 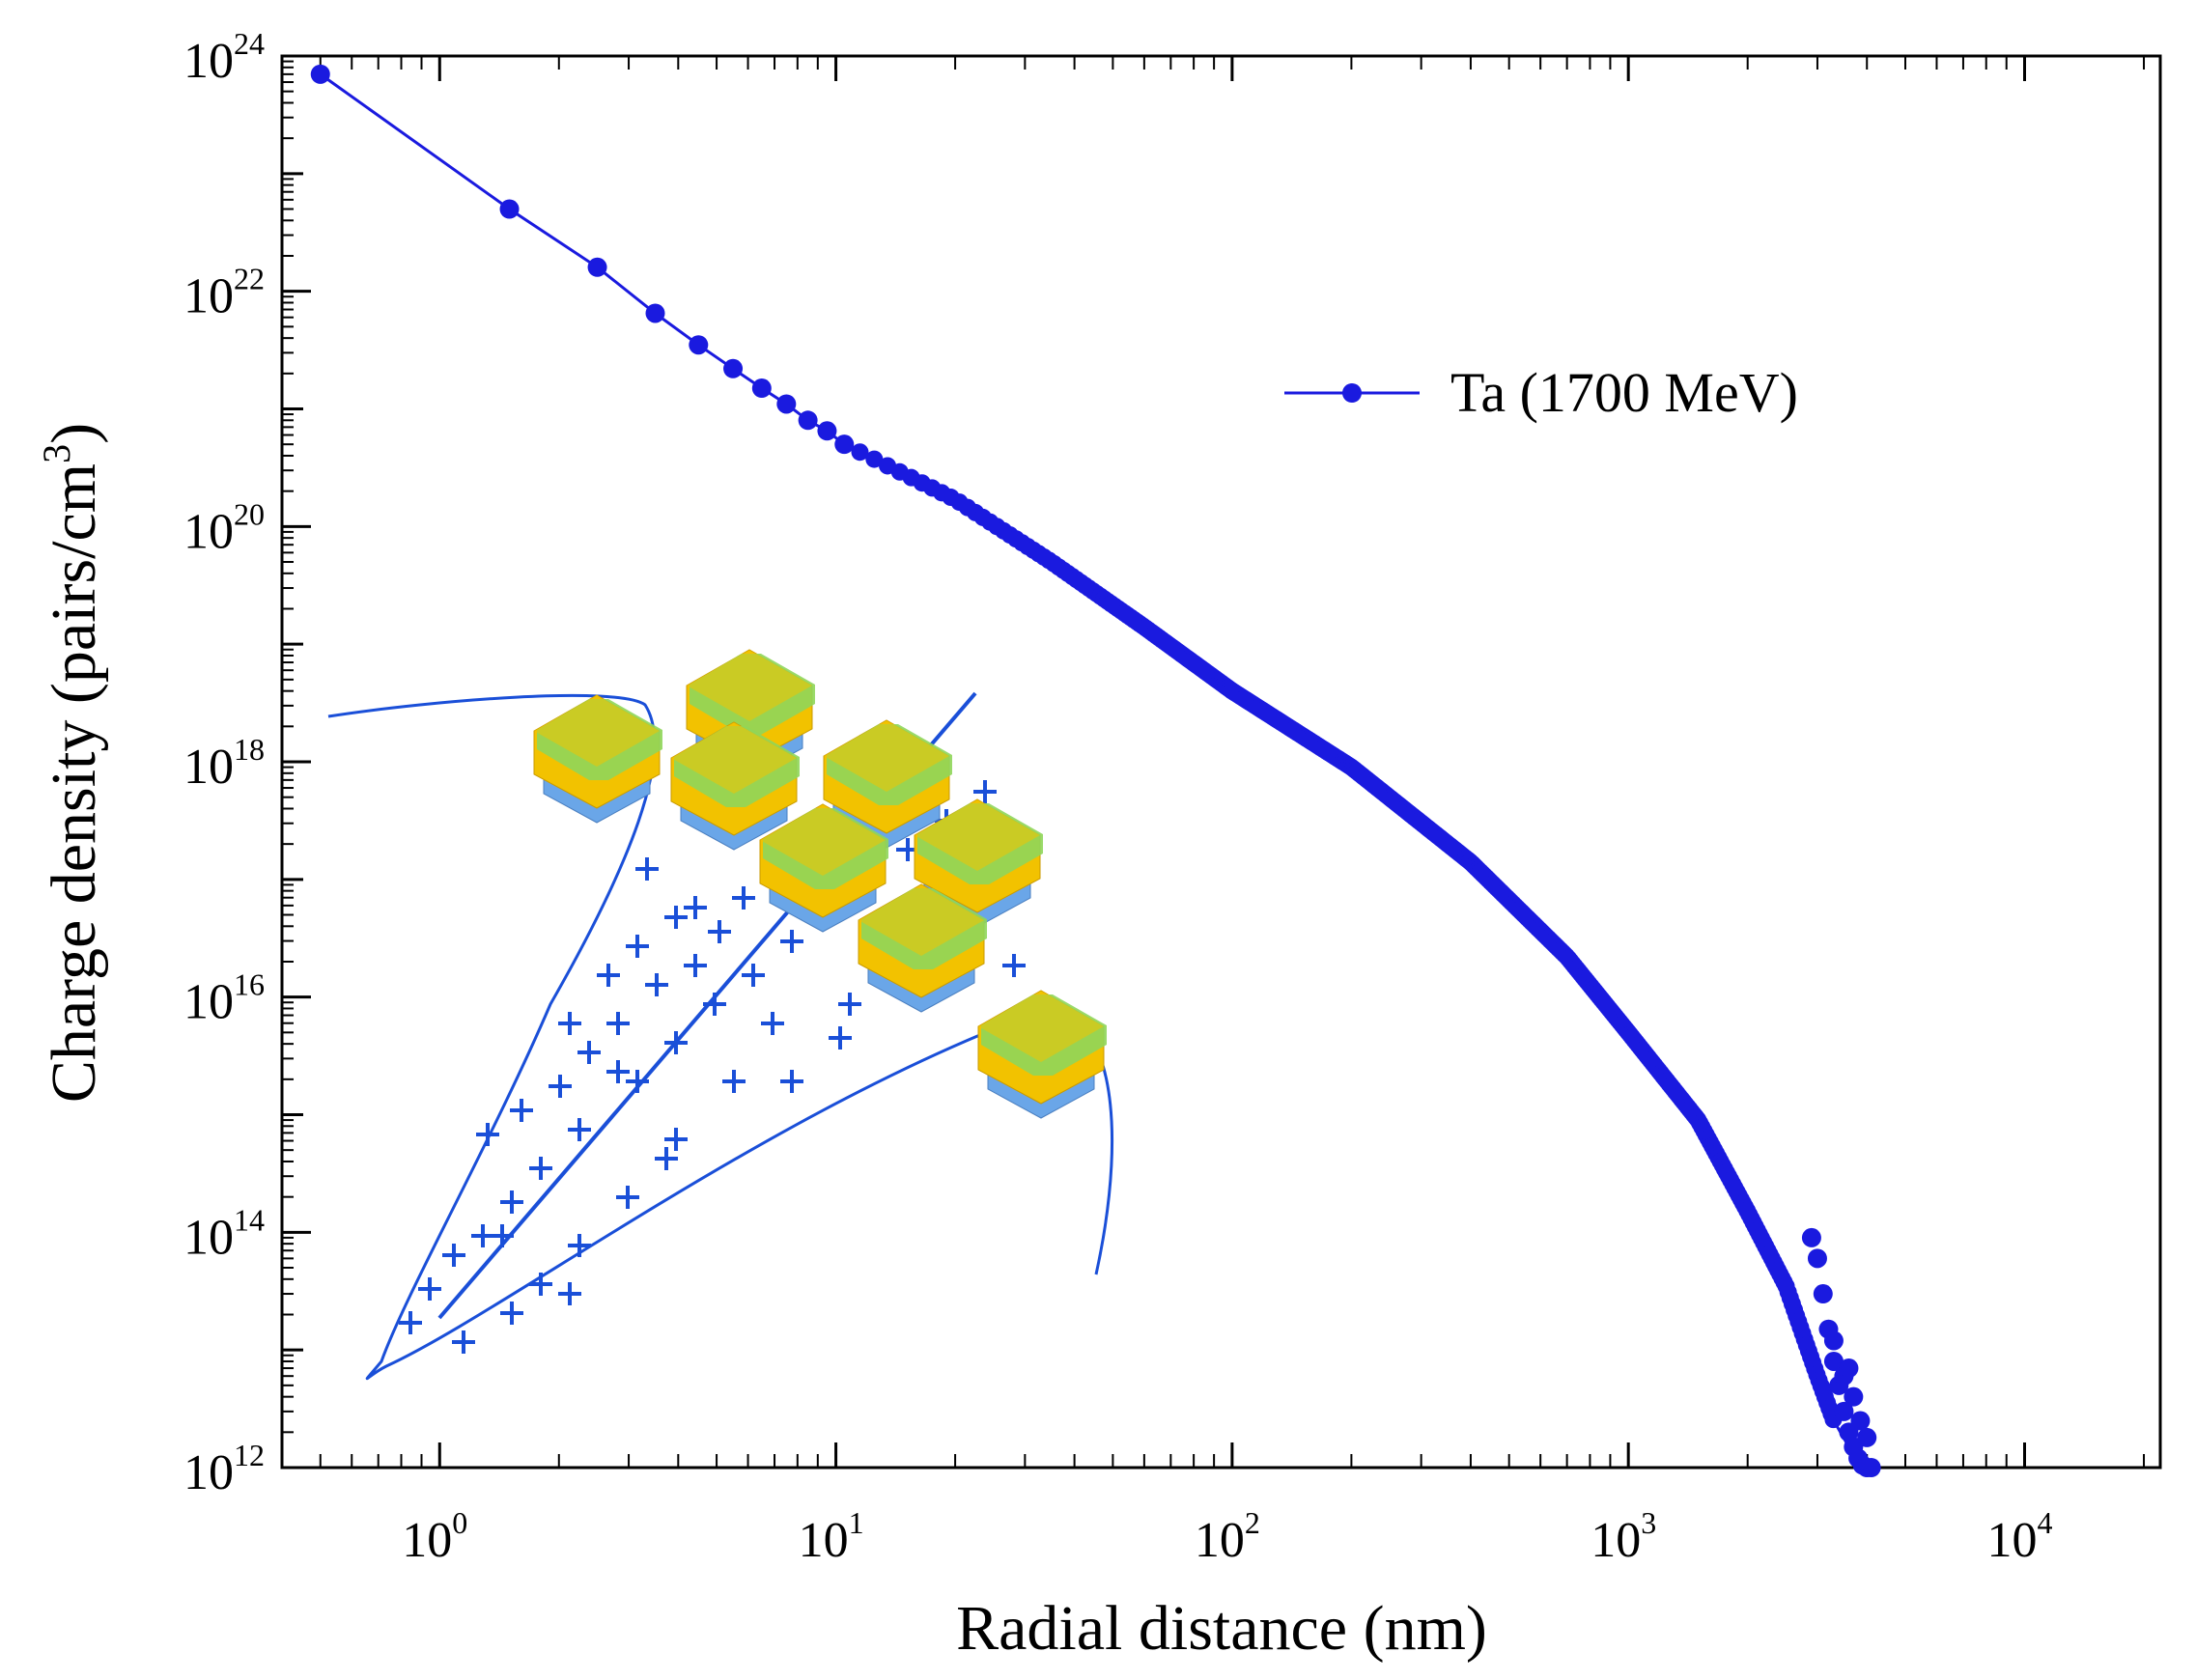 I want to click on x-tick-labels: 10⁰ 10¹ 10² 10³ 10⁴, so click(x=1227, y=1537).